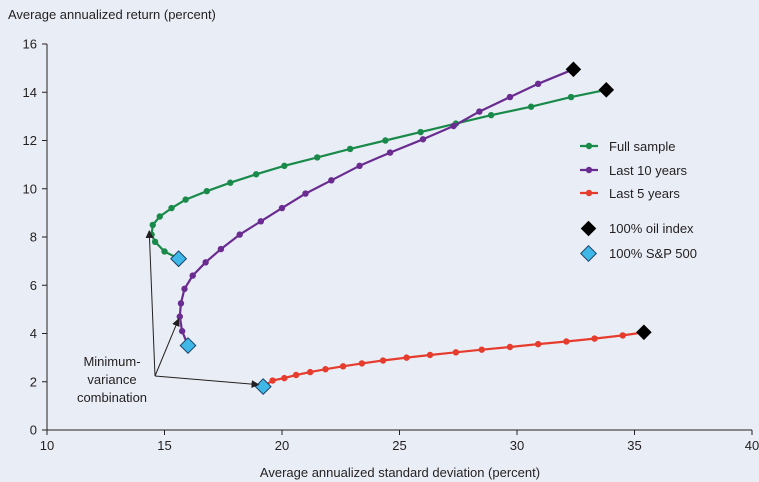 This screenshot has height=482, width=759. Describe the element at coordinates (164, 445) in the screenshot. I see `x-tick-label-15: 15` at that location.